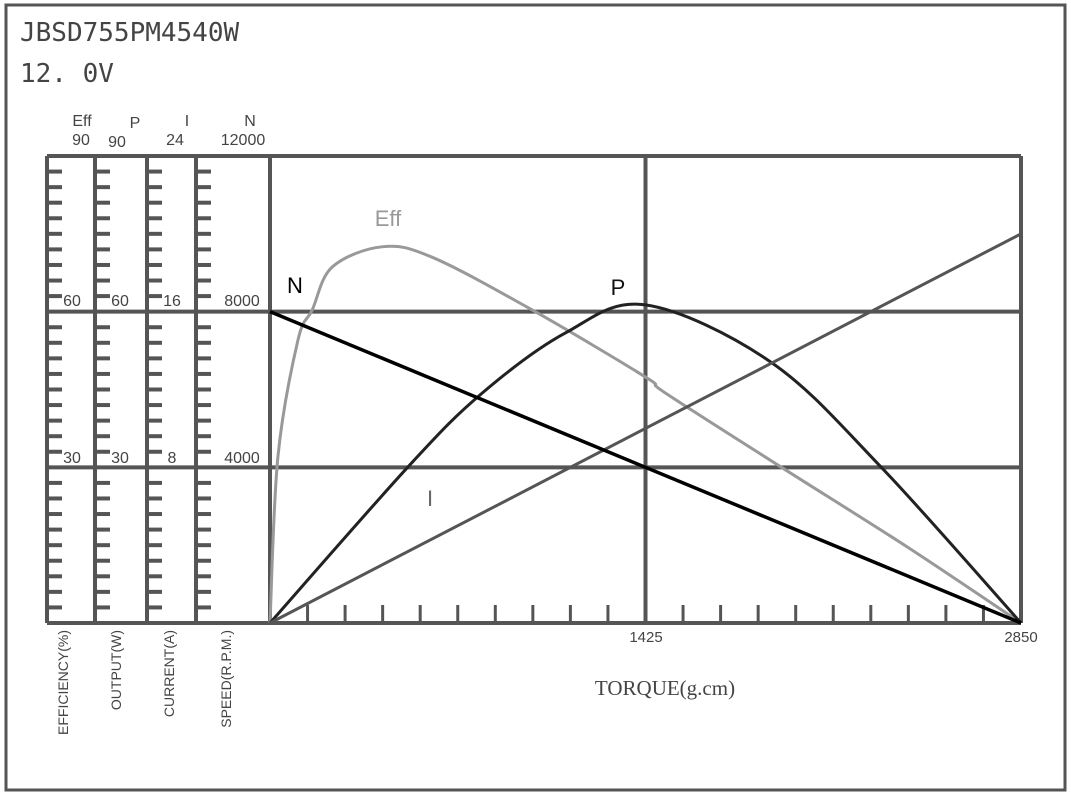 This screenshot has height=797, width=1071. What do you see at coordinates (242, 301) in the screenshot?
I see `y-tick-label-n: 8000` at bounding box center [242, 301].